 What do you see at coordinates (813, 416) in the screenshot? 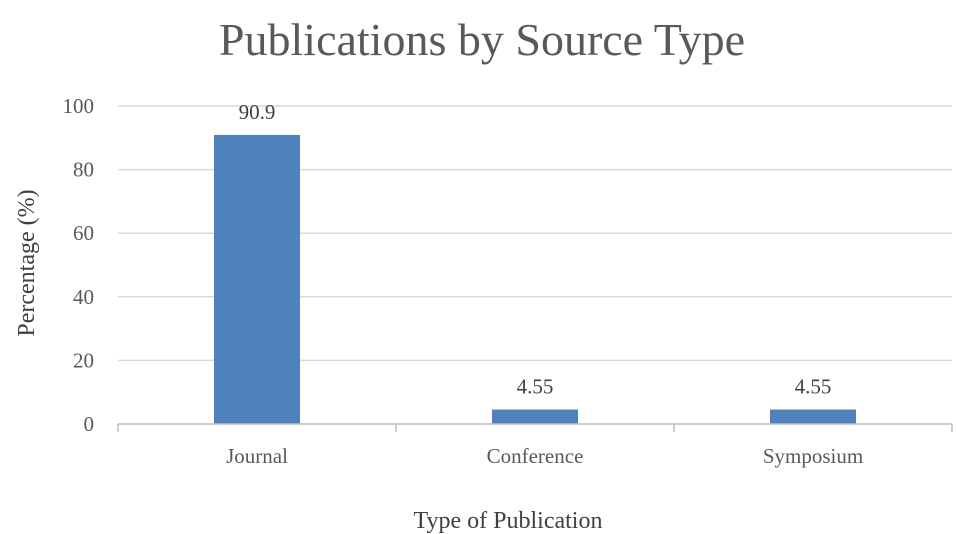
I see `bar-symposium` at bounding box center [813, 416].